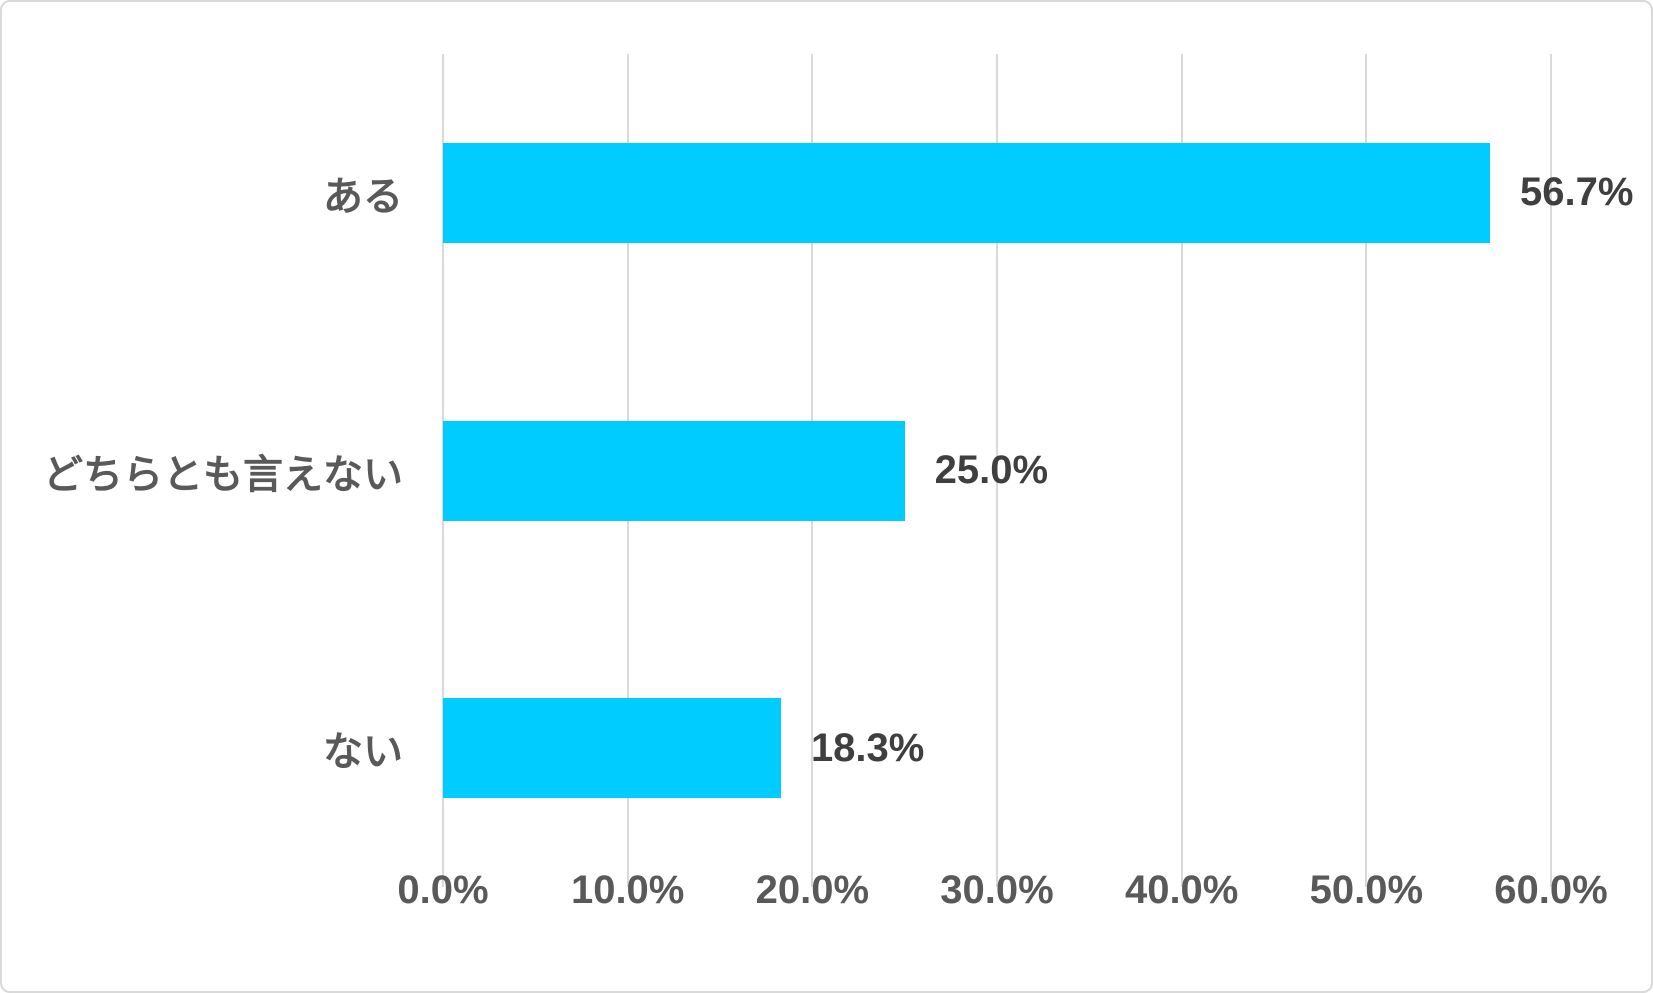 This screenshot has width=1653, height=993. Describe the element at coordinates (867, 747) in the screenshot. I see `data-label: 18.3%` at that location.